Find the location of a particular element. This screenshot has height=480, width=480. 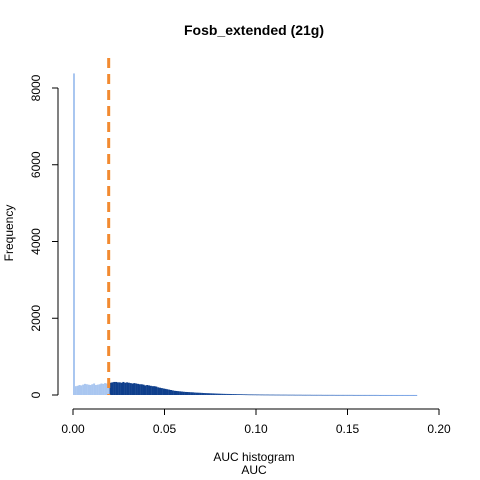

y-tick-label: 2000 is located at coordinates (36, 318).